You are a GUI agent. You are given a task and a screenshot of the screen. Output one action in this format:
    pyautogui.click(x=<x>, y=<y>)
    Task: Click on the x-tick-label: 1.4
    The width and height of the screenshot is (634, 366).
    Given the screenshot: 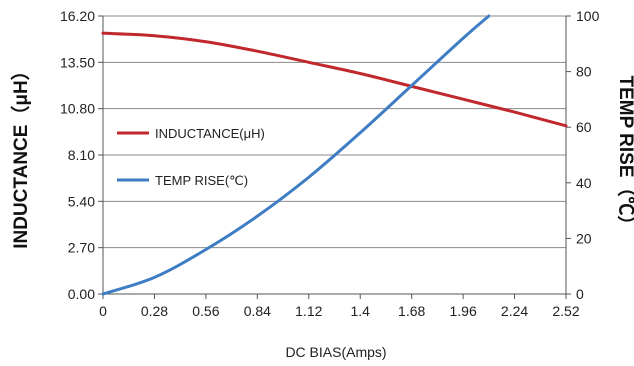 What is the action you would take?
    pyautogui.click(x=360, y=311)
    